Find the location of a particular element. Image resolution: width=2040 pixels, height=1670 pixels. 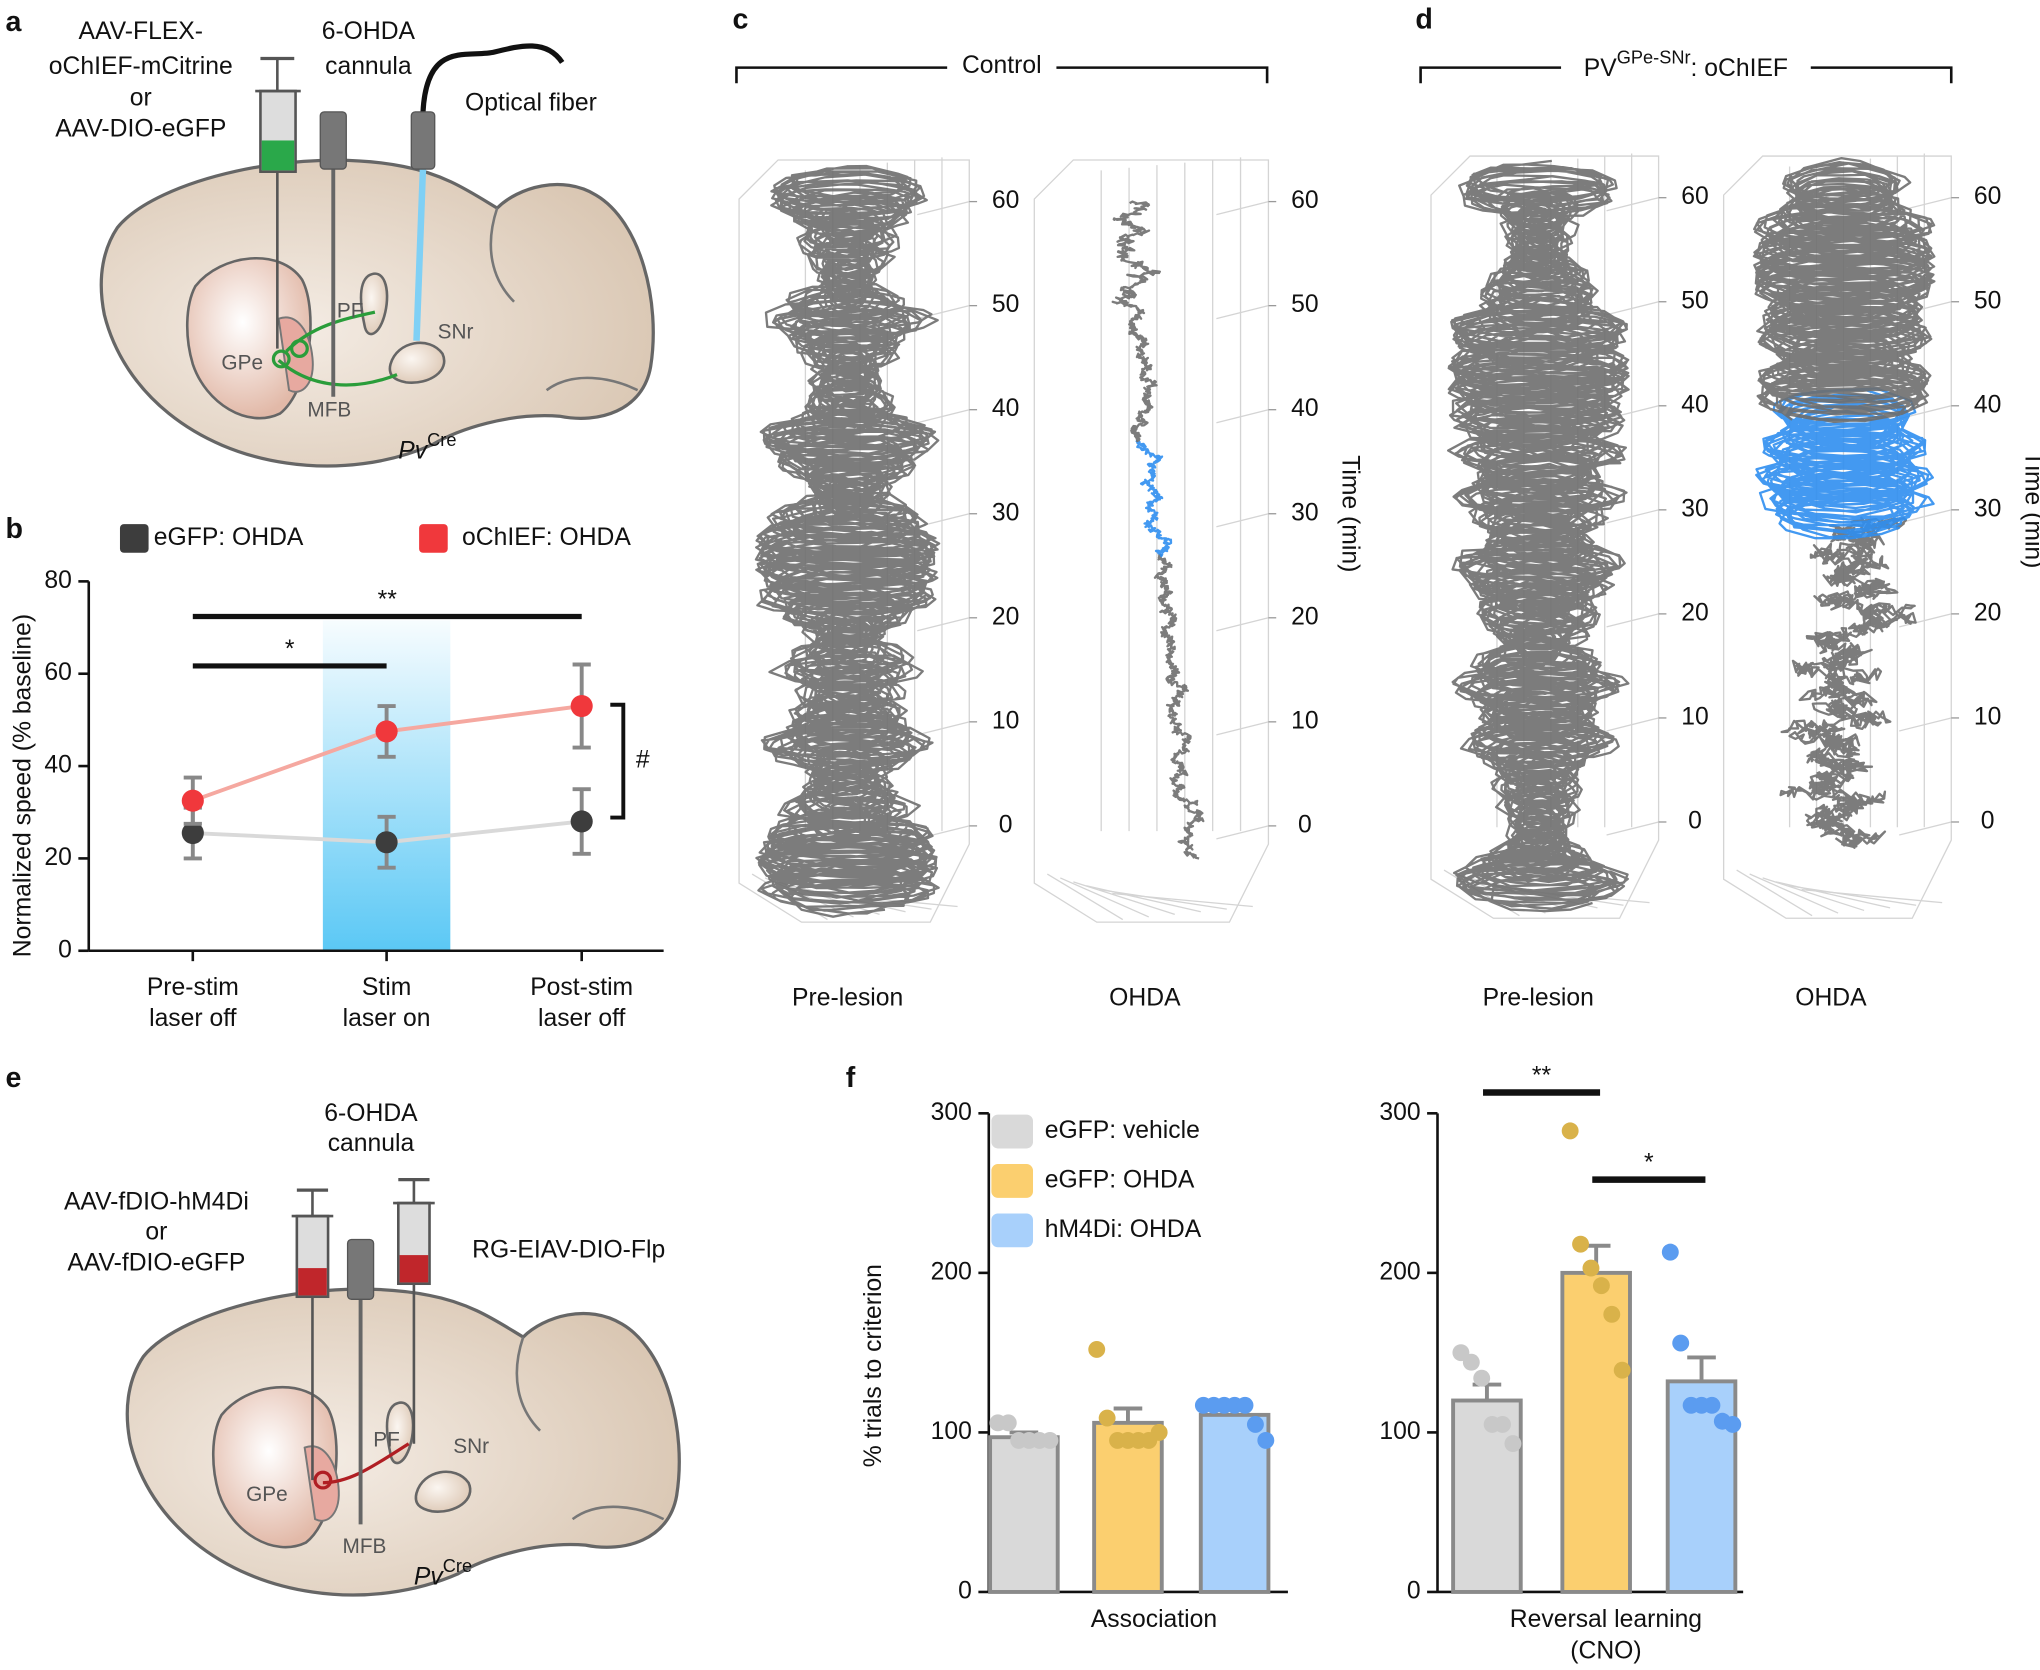

y-tick-label: 200 is located at coordinates (951, 1271).